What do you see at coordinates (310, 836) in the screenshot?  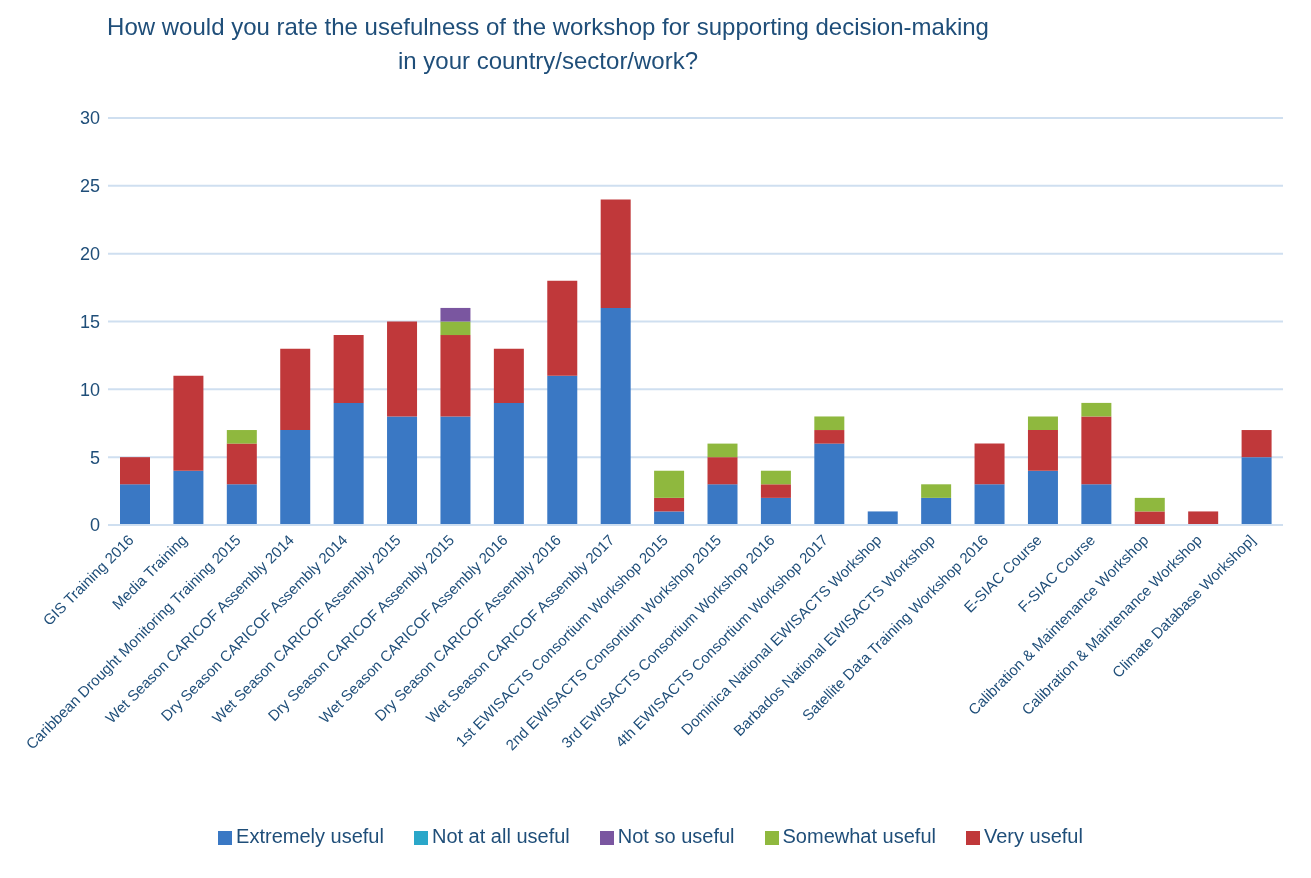 I see `legend-label: Extremely useful` at bounding box center [310, 836].